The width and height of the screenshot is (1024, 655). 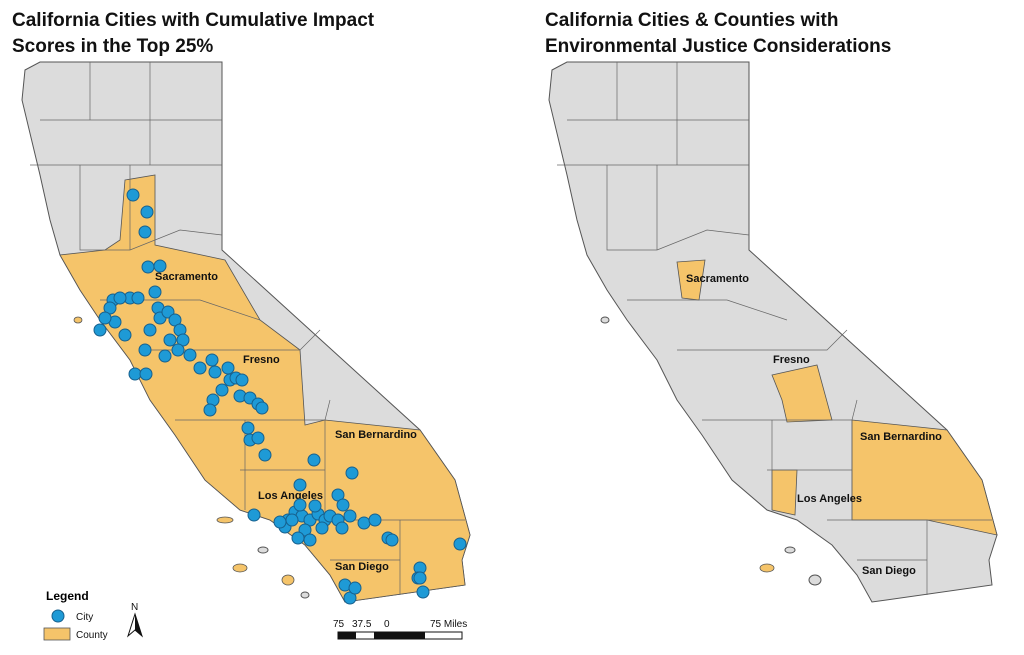 What do you see at coordinates (339, 624) in the screenshot?
I see `scale-label: 75` at bounding box center [339, 624].